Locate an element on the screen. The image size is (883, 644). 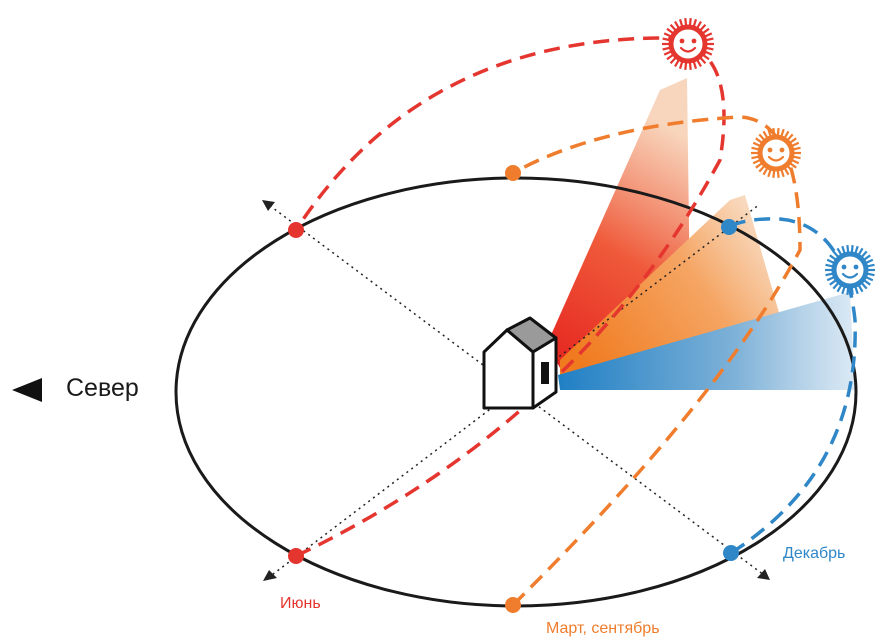
axis-arrowhead-se is located at coordinates (763, 574).